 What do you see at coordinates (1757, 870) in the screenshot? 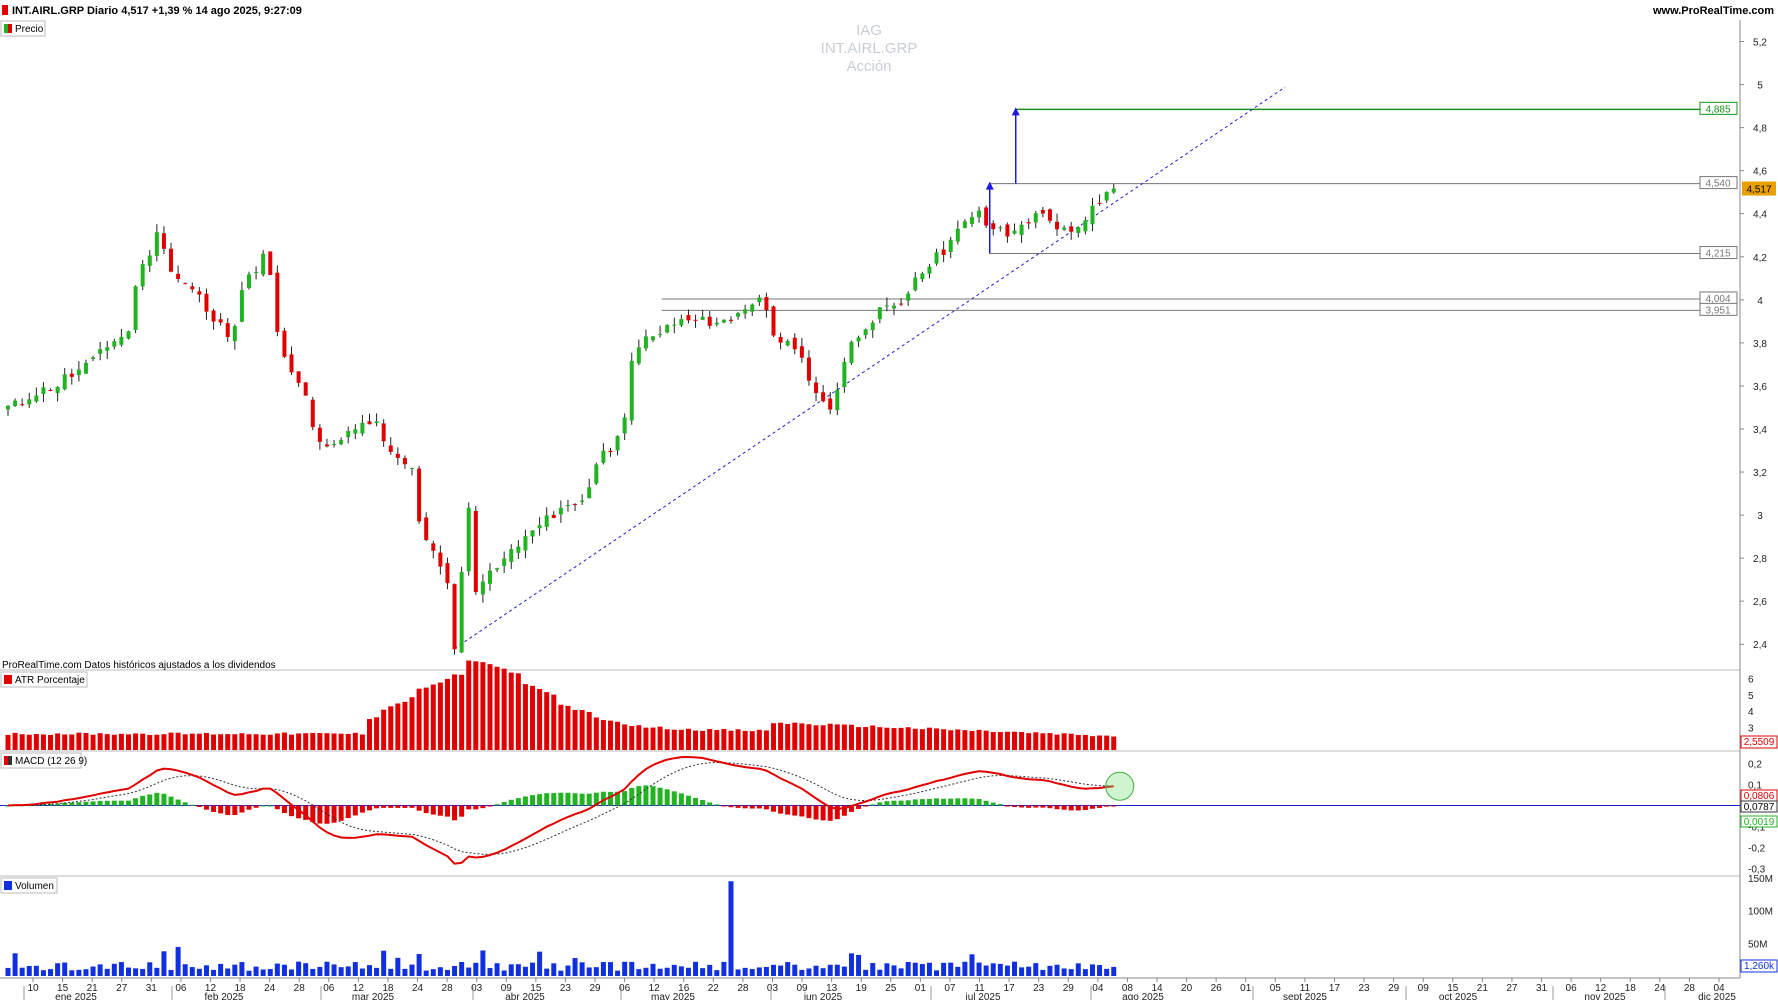
I see `macd-tick-label: -0,3` at bounding box center [1757, 870].